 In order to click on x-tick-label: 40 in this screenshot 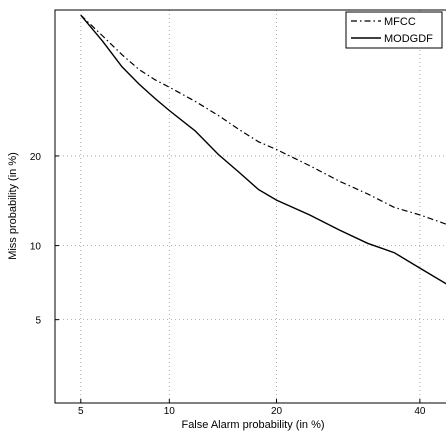, I will do `click(420, 411)`.